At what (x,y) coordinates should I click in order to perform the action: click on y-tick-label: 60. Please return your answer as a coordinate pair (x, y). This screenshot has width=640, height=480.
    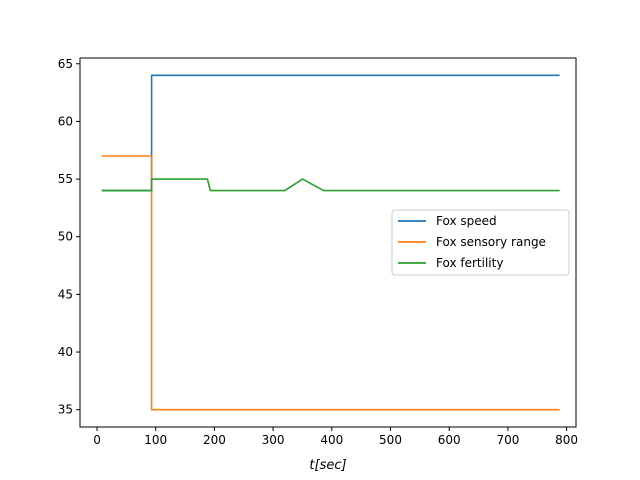
    Looking at the image, I should click on (65, 121).